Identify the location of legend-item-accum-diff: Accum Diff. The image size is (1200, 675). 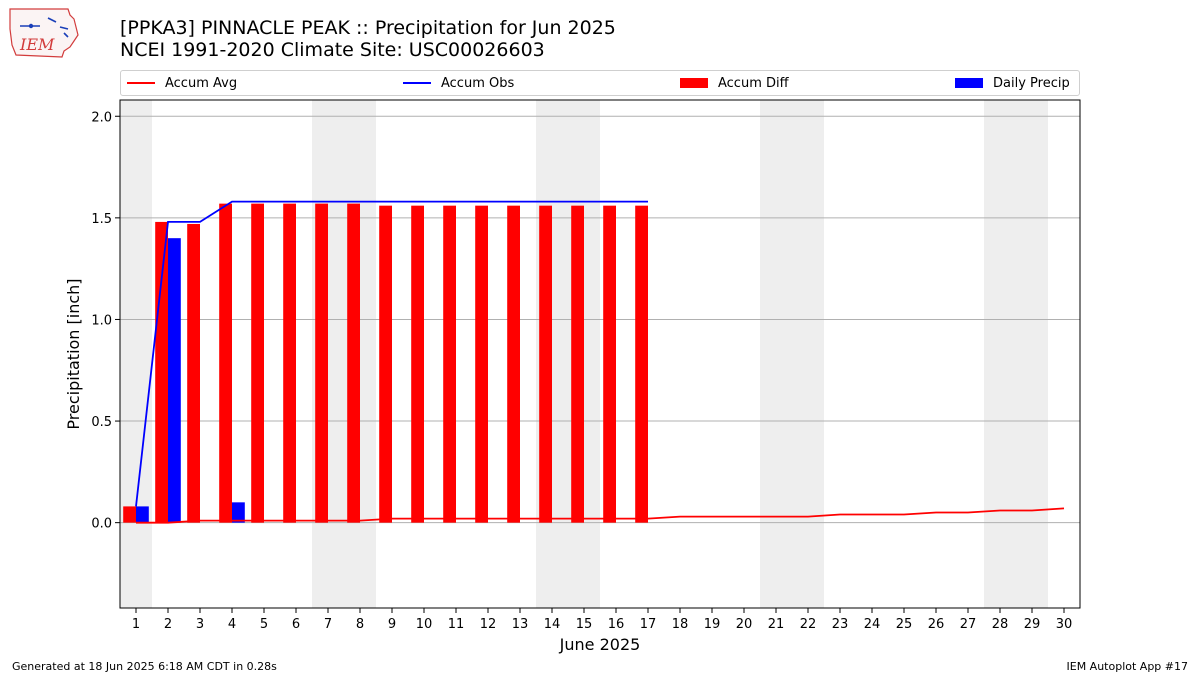
(734, 83).